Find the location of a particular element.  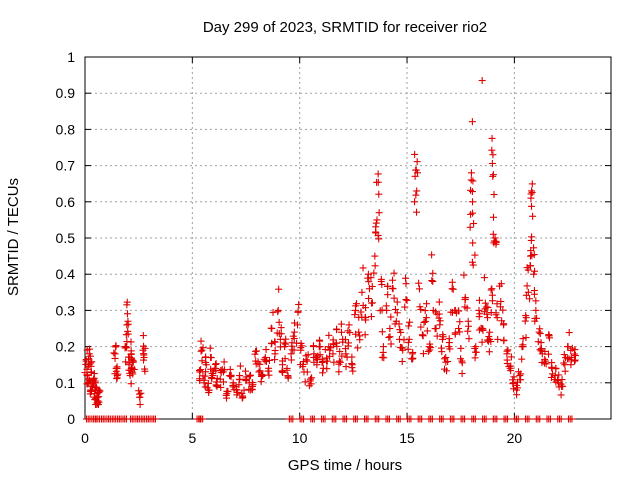

x-tick-label: 0 is located at coordinates (85, 438).